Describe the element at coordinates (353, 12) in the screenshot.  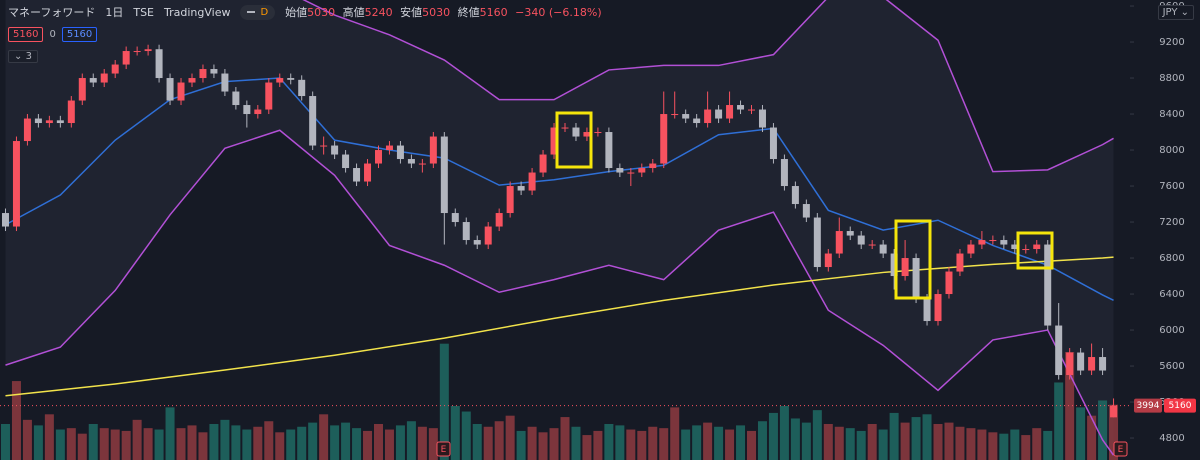
I see `high-label: 高値` at that location.